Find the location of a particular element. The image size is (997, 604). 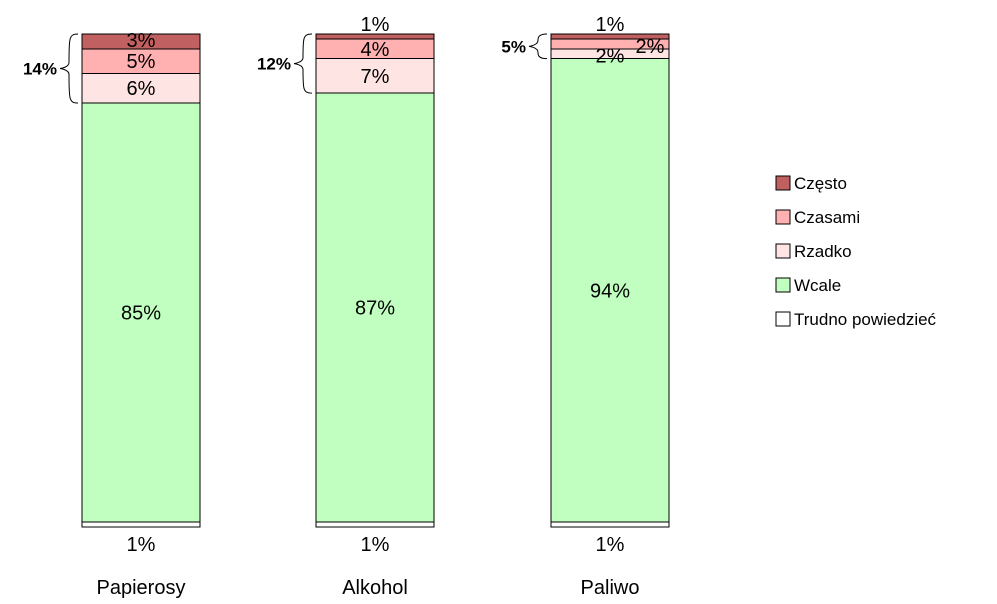

bar-segment-wcale-paliwo is located at coordinates (610, 290).